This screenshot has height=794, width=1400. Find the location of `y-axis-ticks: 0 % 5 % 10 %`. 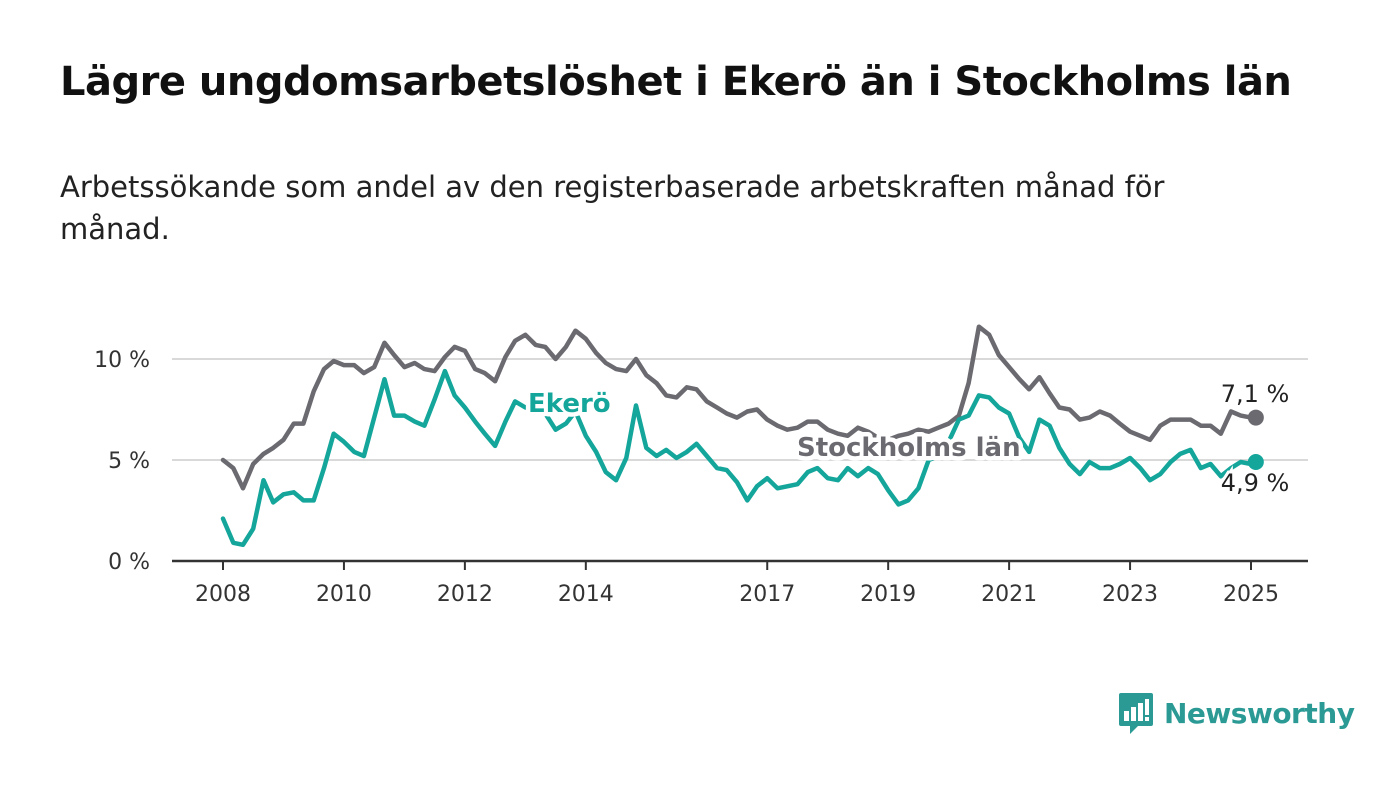

y-axis-ticks: 0 % 5 % 10 % is located at coordinates (122, 461).